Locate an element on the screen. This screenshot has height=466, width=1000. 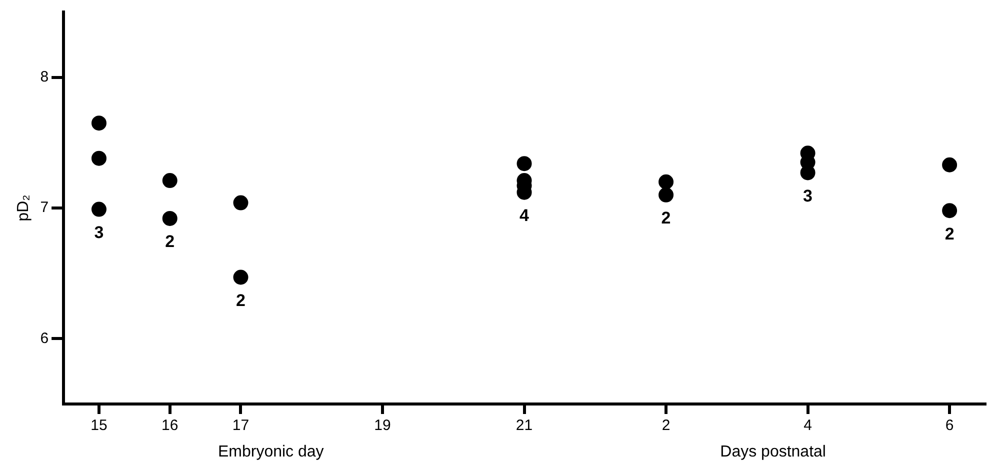
annotation: 4 is located at coordinates (525, 216).